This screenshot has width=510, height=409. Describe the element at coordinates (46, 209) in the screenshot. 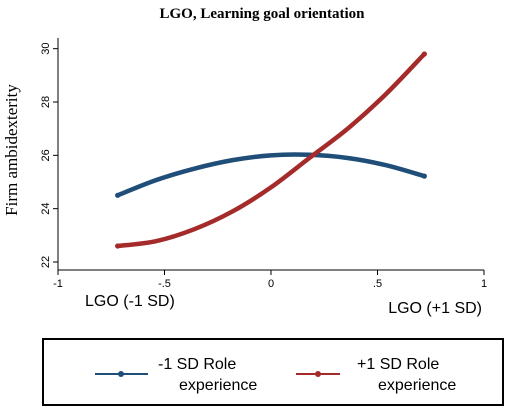

I see `y-tick-label: 24` at that location.